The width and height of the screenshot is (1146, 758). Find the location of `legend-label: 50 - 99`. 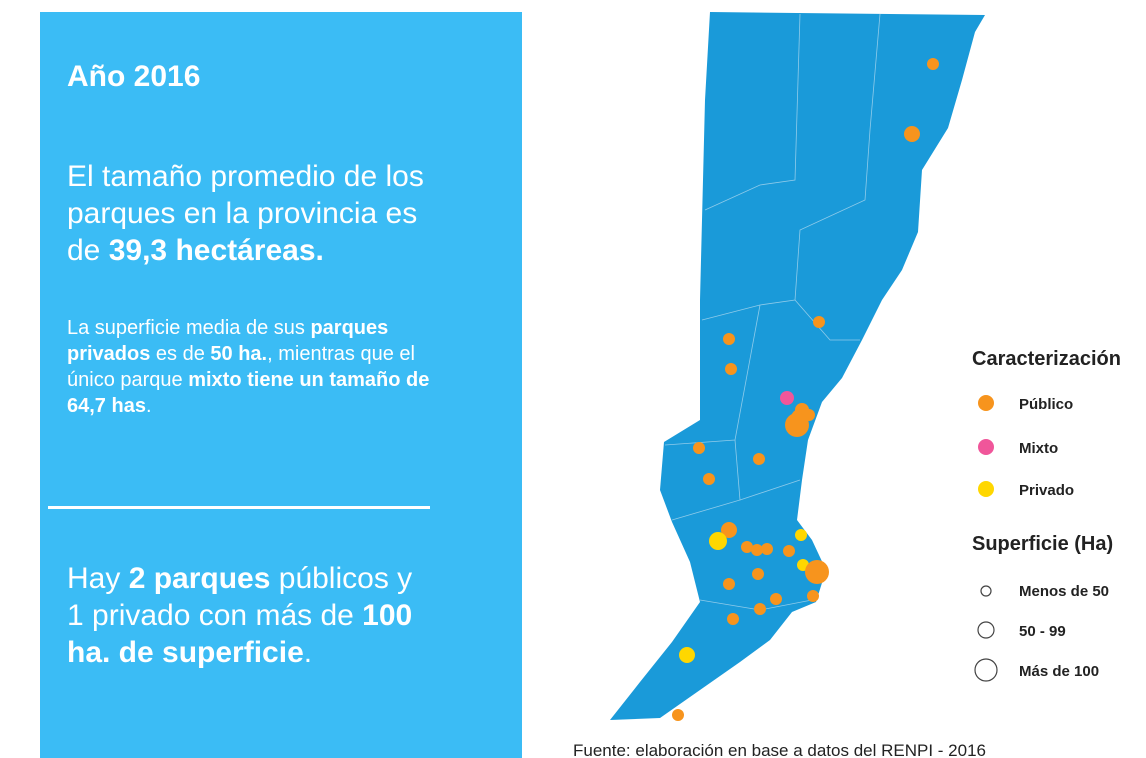

legend-label: 50 - 99 is located at coordinates (1042, 631).